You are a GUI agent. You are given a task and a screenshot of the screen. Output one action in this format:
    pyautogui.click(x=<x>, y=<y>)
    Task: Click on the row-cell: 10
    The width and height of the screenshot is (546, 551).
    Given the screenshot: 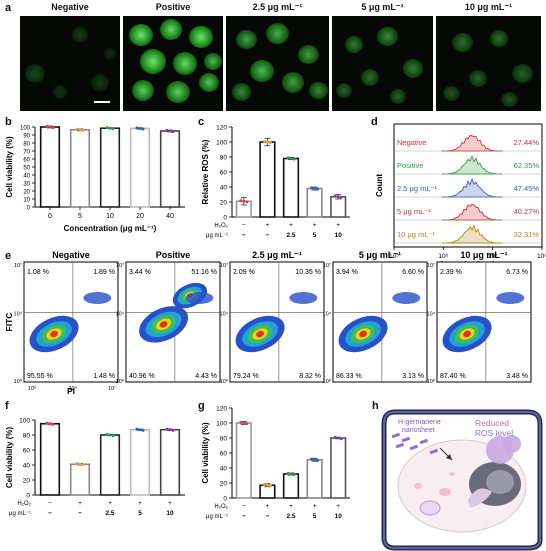 What is the action you would take?
    pyautogui.click(x=339, y=516)
    